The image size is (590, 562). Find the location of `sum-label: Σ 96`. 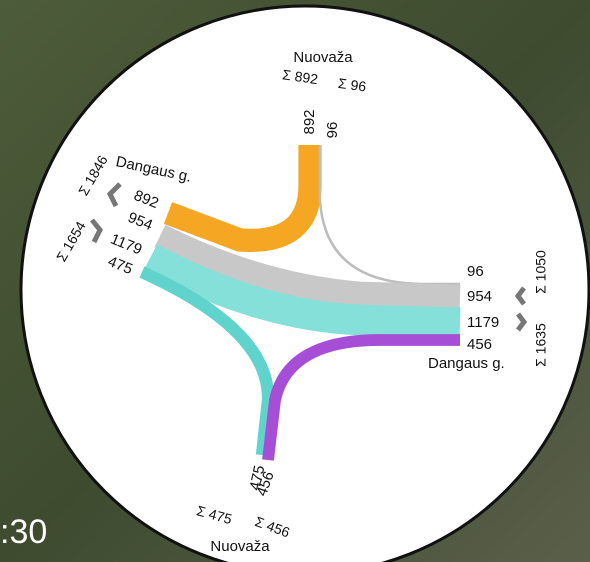

sum-label: Σ 96 is located at coordinates (352, 85).